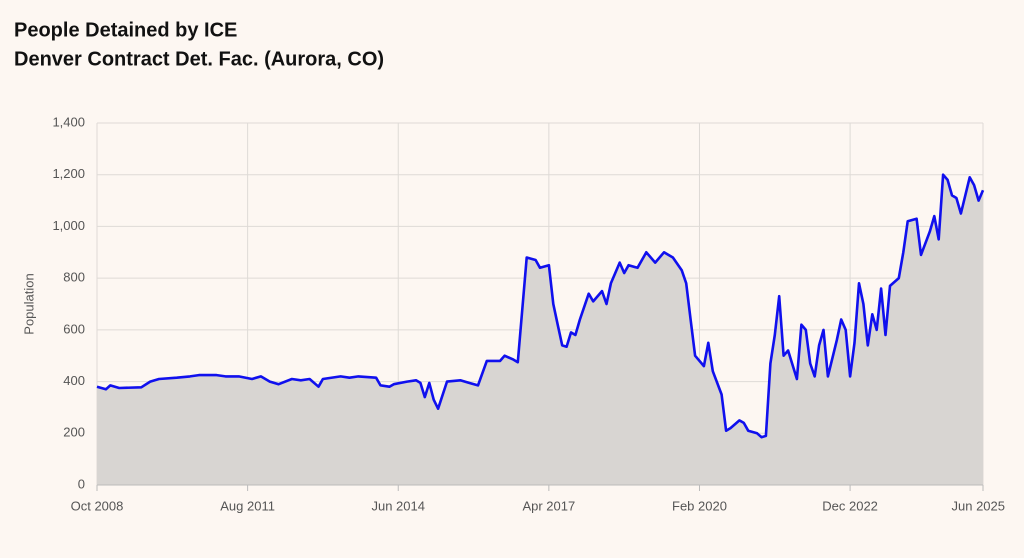  I want to click on y-tick-label: 800, so click(74, 277).